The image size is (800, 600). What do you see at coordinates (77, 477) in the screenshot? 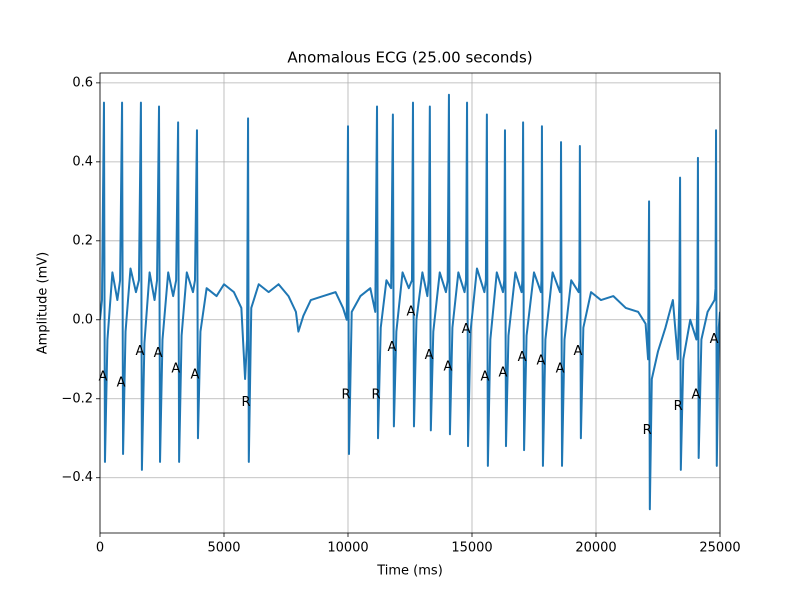
I see `y-tick-label: −0.4` at bounding box center [77, 477].